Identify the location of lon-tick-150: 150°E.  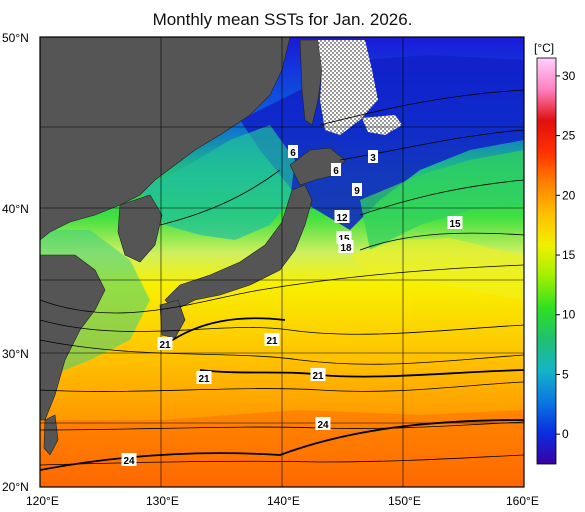
(404, 501).